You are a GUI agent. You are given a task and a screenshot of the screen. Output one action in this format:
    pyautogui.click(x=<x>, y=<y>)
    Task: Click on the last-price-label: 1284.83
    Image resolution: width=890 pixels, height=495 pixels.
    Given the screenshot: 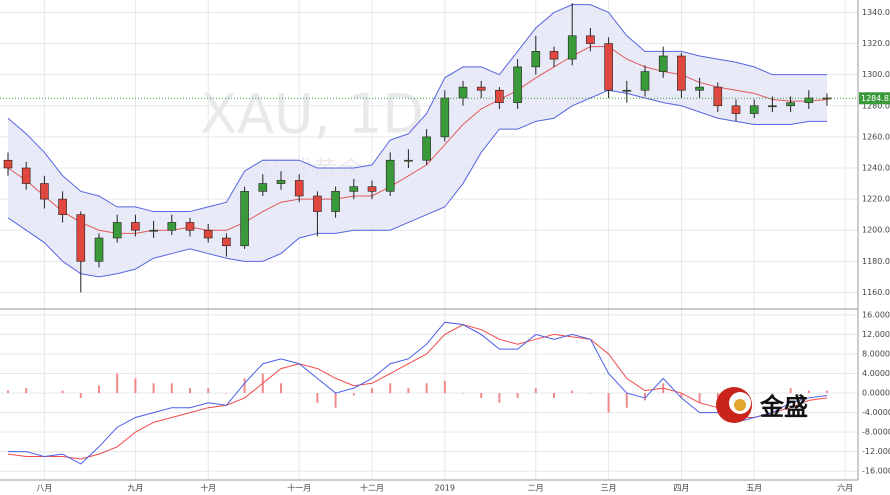 What is the action you would take?
    pyautogui.click(x=875, y=98)
    